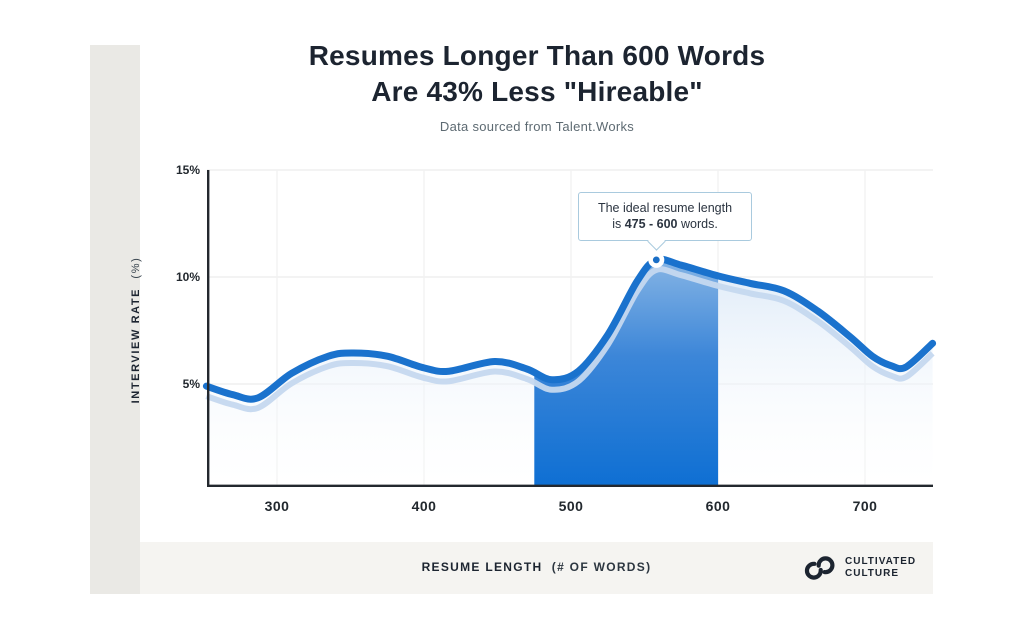  I want to click on x-axis-title: RESUME LENGTH (# OF WORDS), so click(536, 567).